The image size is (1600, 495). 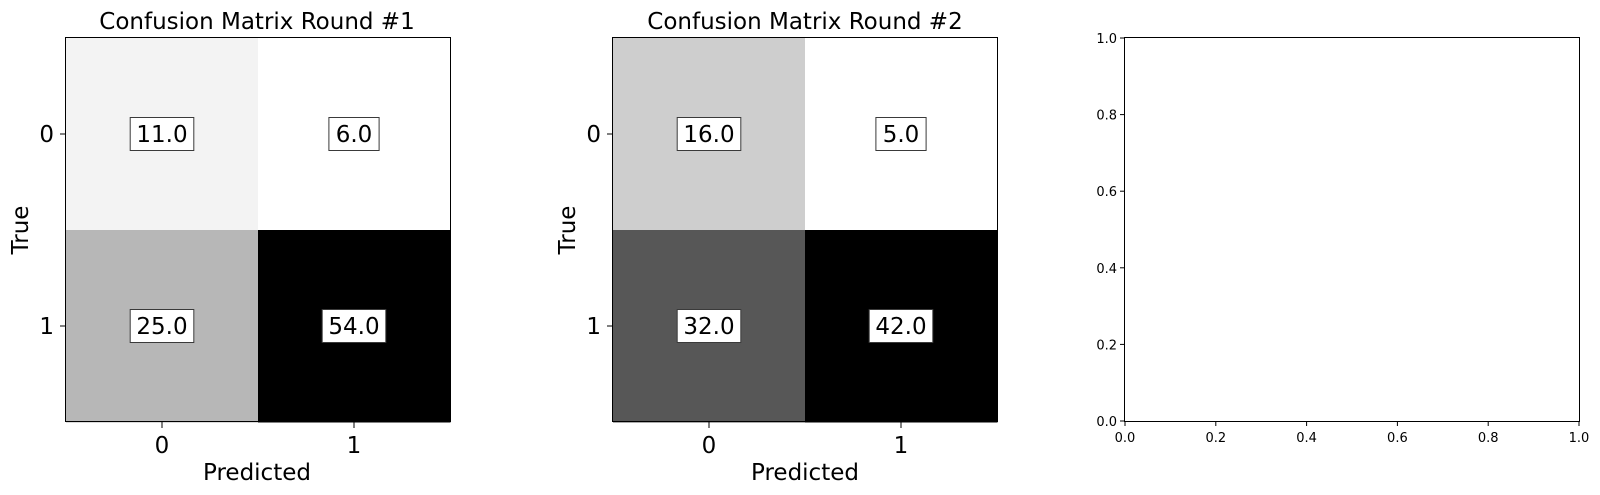 What do you see at coordinates (1215, 438) in the screenshot?
I see `empty-axes-xtick-label-1: 0.2` at bounding box center [1215, 438].